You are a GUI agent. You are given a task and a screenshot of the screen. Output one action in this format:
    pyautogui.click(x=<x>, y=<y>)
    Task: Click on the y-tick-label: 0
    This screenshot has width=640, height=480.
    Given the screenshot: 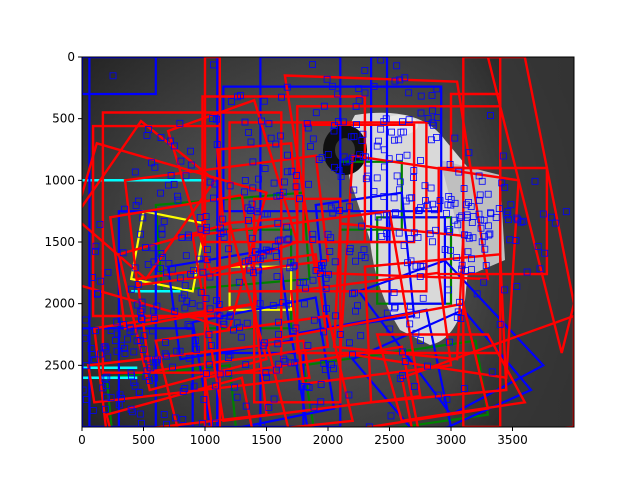 What is the action you would take?
    pyautogui.click(x=71, y=57)
    